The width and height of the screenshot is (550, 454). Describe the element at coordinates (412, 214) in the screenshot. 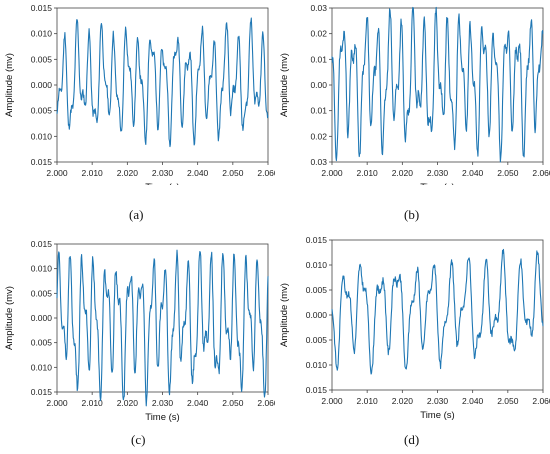

I see `caption-b: (b)` at that location.